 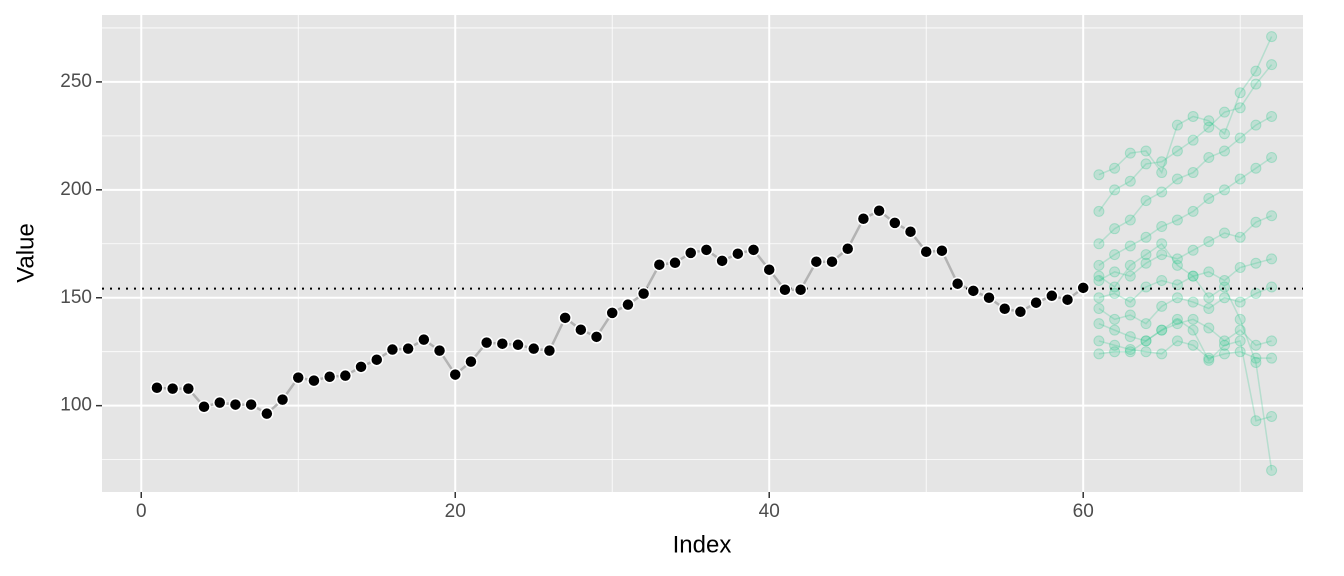 What do you see at coordinates (1083, 511) in the screenshot?
I see `x-tick-label: 60` at bounding box center [1083, 511].